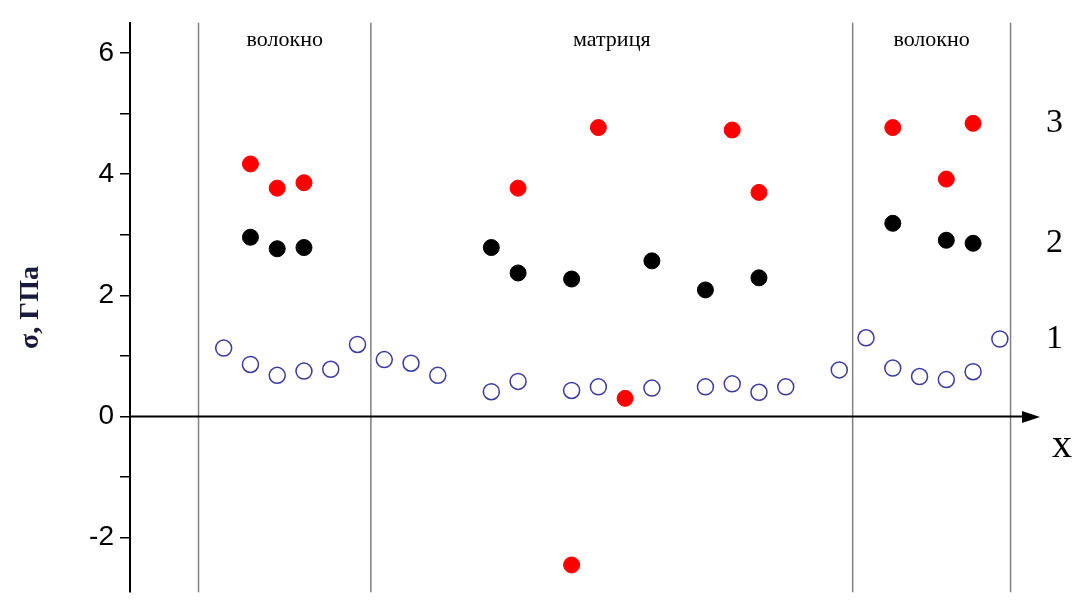 The image size is (1078, 615). Describe the element at coordinates (29, 307) in the screenshot. I see `y-axis-title: σ, ГПа` at that location.